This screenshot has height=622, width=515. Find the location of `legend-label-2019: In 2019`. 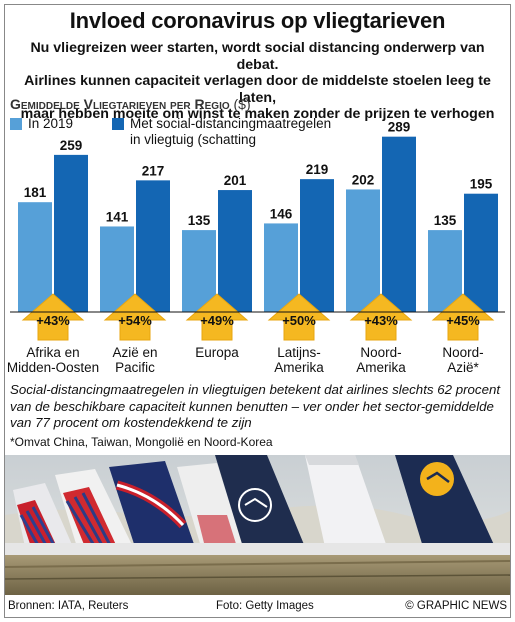

legend-label-2019: In 2019 is located at coordinates (51, 123).